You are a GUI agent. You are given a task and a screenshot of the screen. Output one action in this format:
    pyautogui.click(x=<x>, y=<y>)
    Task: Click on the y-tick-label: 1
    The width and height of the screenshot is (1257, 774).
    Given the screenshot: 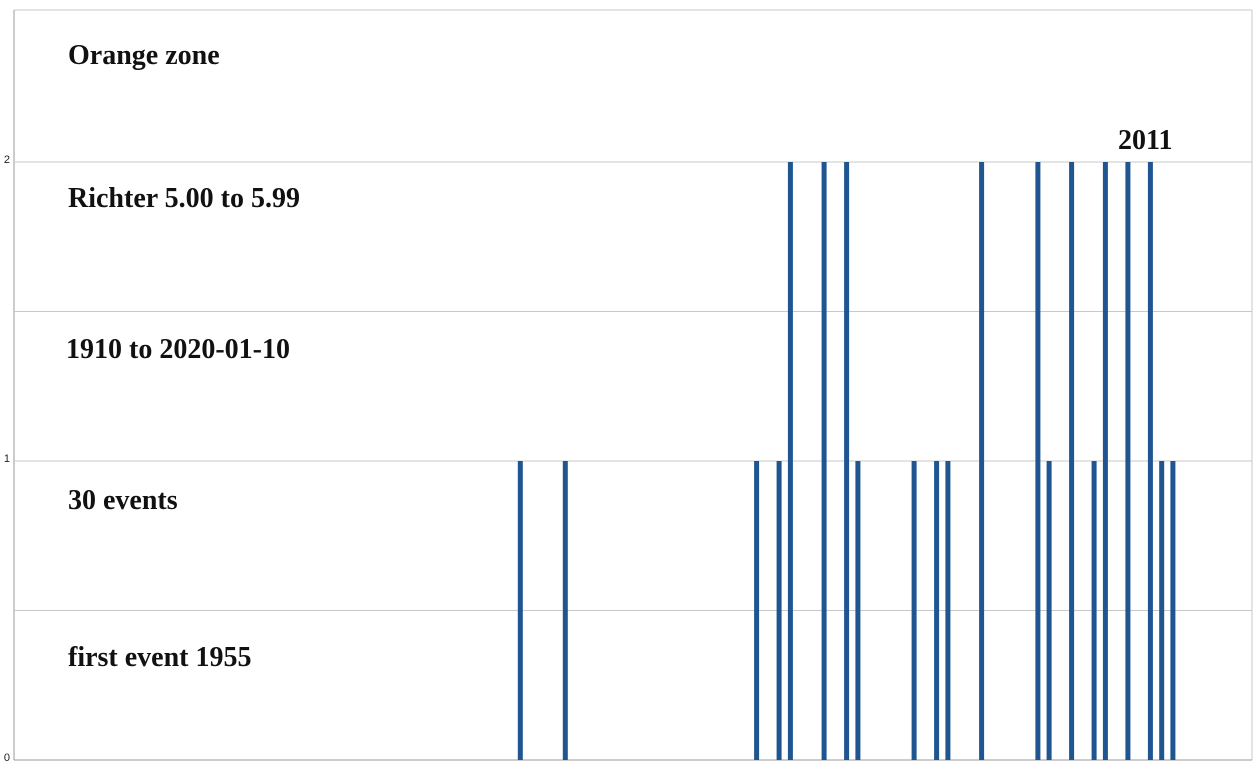 What is the action you would take?
    pyautogui.click(x=6, y=459)
    